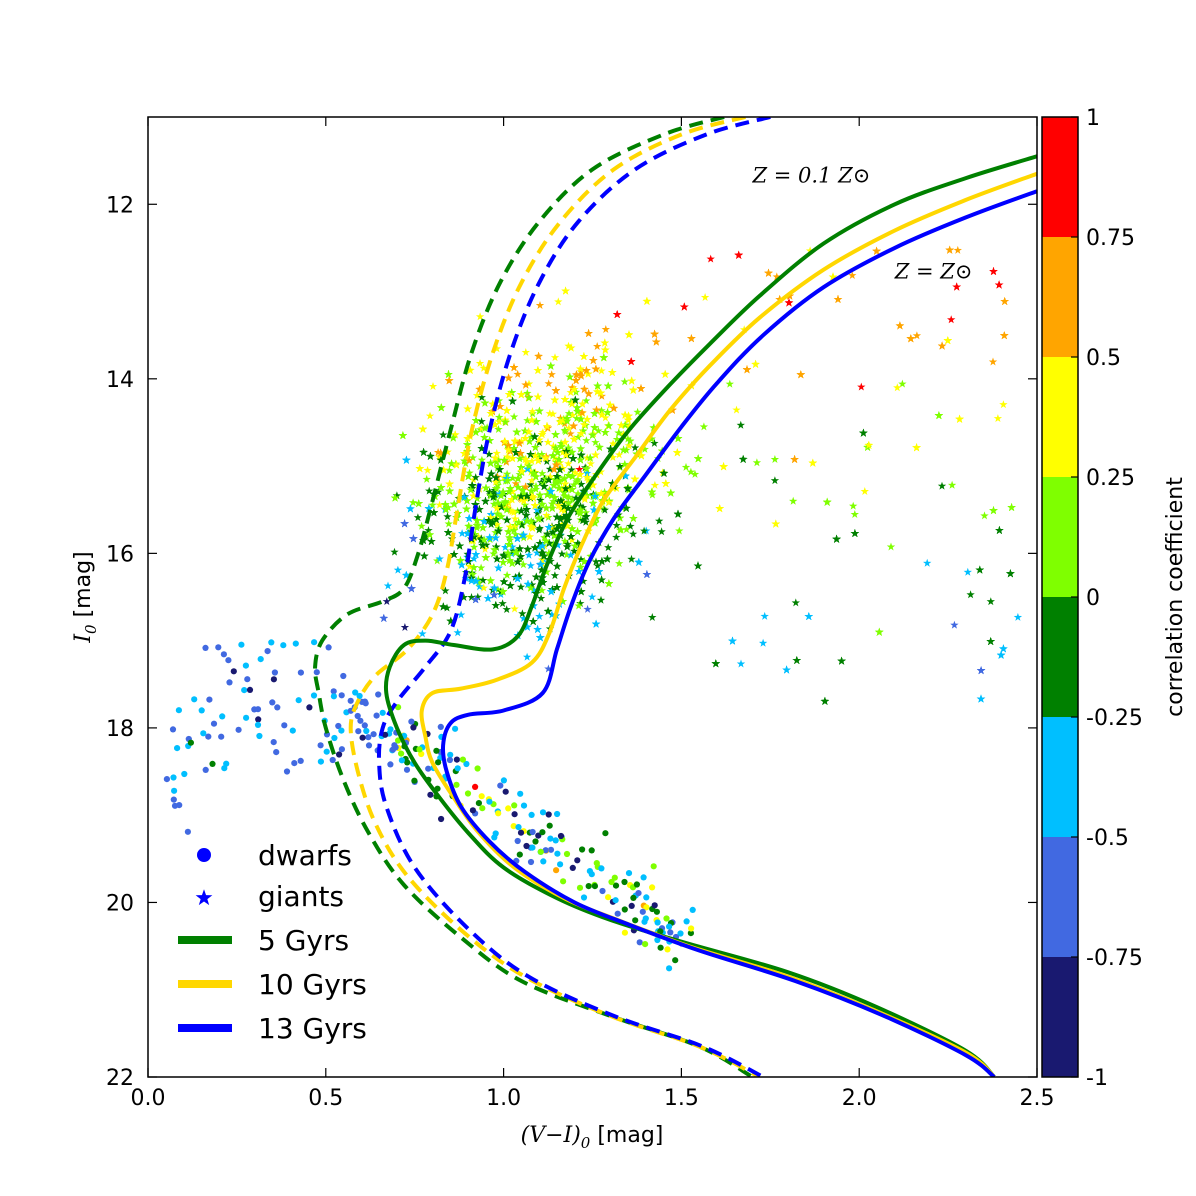 The height and width of the screenshot is (1196, 1196). What do you see at coordinates (325, 1098) in the screenshot?
I see `x-tick-label: 0.5` at bounding box center [325, 1098].